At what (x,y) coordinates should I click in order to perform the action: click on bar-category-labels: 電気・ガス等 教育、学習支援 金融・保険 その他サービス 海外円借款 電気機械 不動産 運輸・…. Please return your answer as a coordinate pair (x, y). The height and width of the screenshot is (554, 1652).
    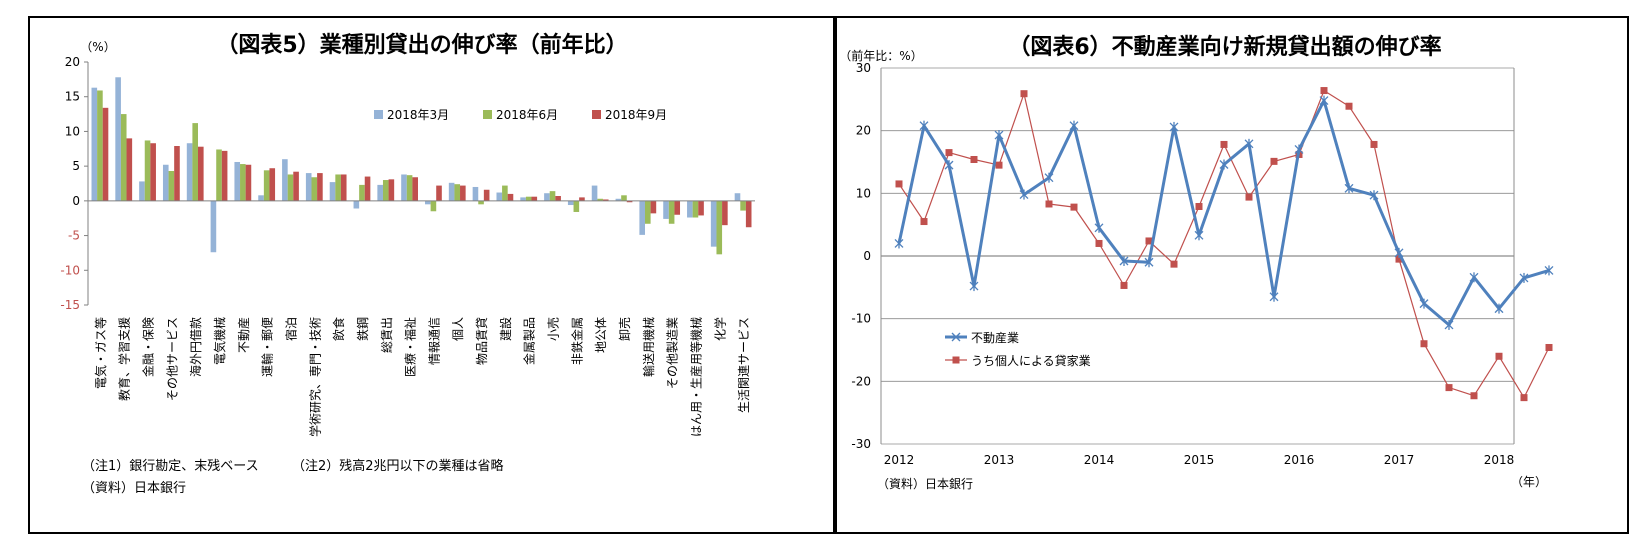
    Looking at the image, I should click on (422, 377).